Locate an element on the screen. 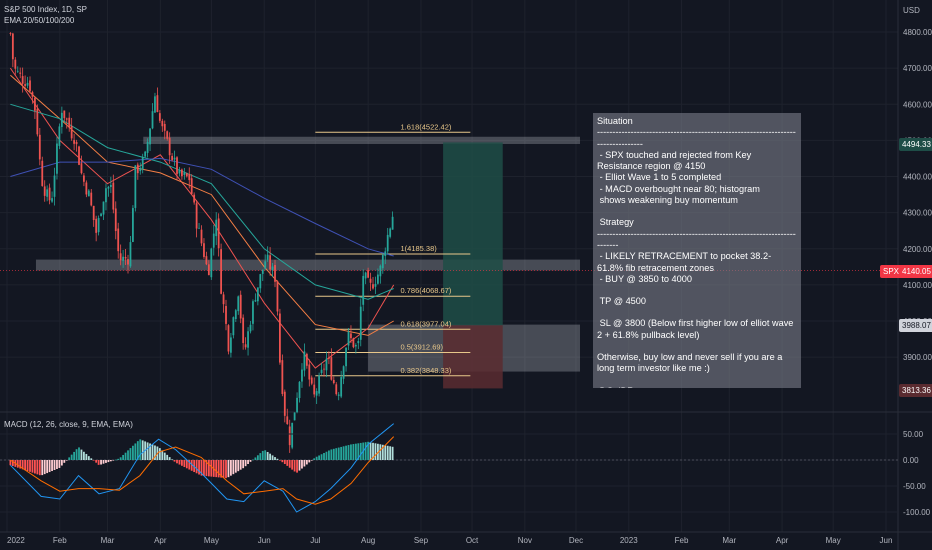 Image resolution: width=932 pixels, height=550 pixels. macd-indicator-label: MACD (12, 26, close, 9, EMA, EMA) is located at coordinates (68, 424).